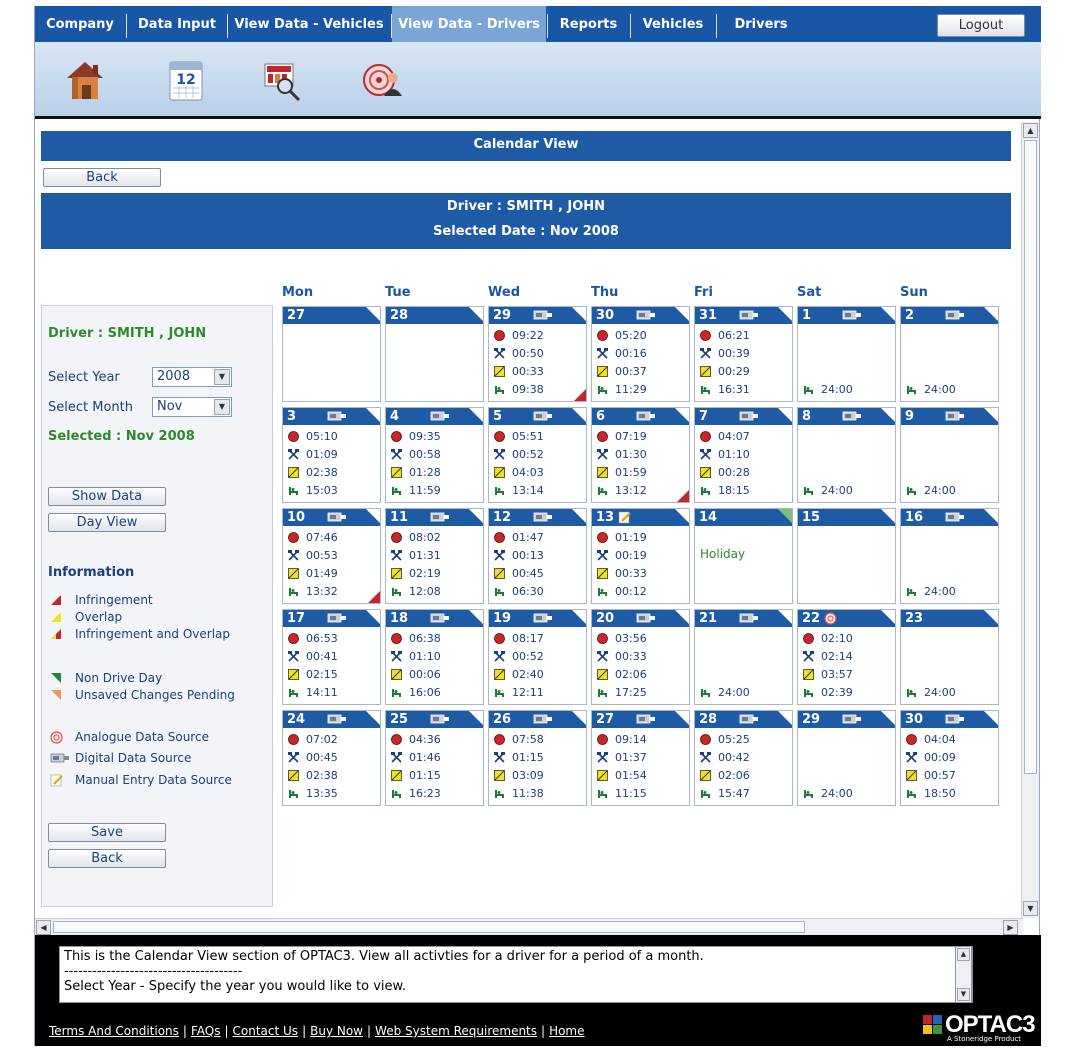 This screenshot has height=1050, width=1091. Describe the element at coordinates (761, 24) in the screenshot. I see `nav-tab-drivers: Drivers` at that location.